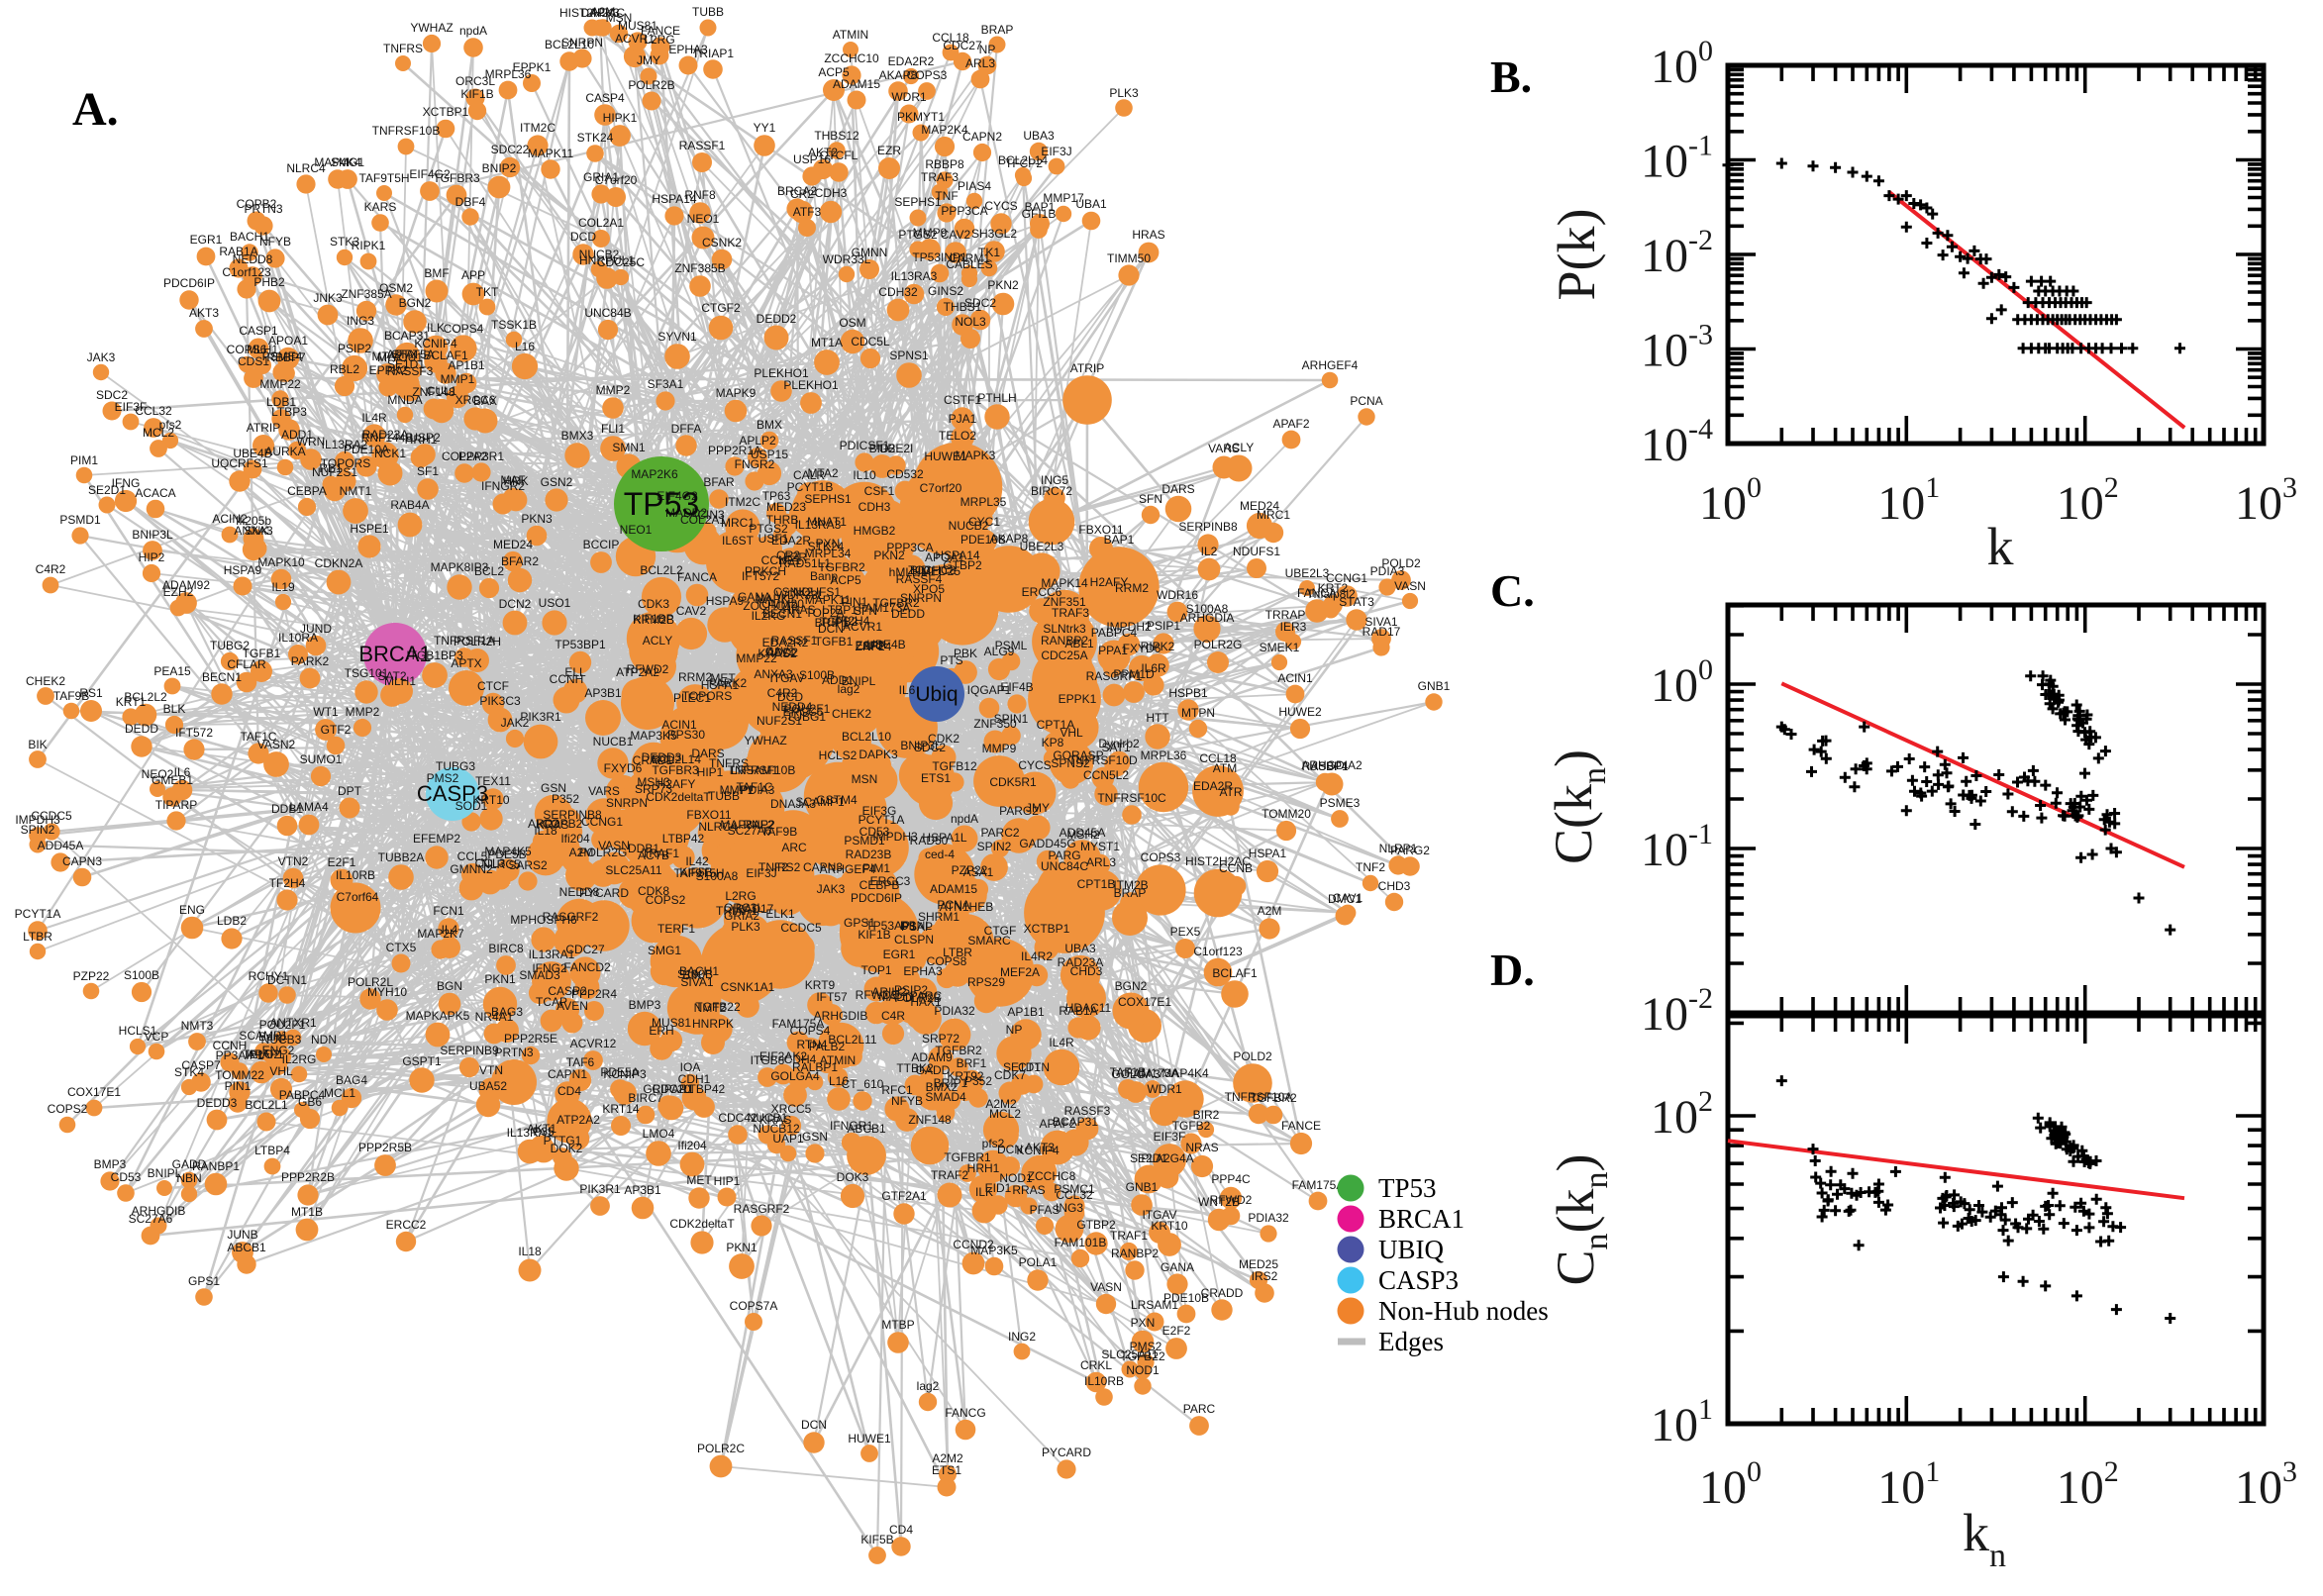 This screenshot has height=1596, width=2323. Describe the element at coordinates (713, 53) in the screenshot. I see `svg-text: TRIAP1` at that location.